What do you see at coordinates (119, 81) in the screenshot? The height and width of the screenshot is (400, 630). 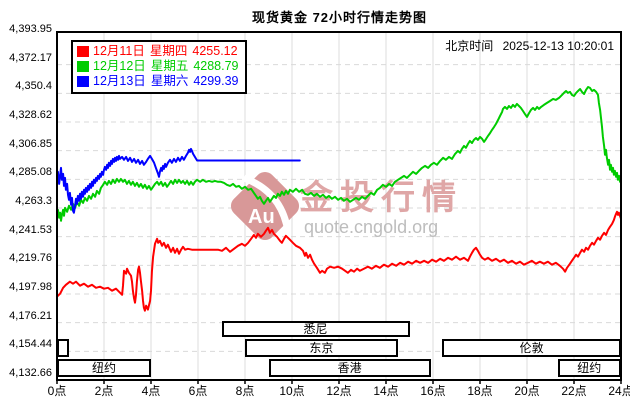 I see `legend-date: 12月13日` at bounding box center [119, 81].